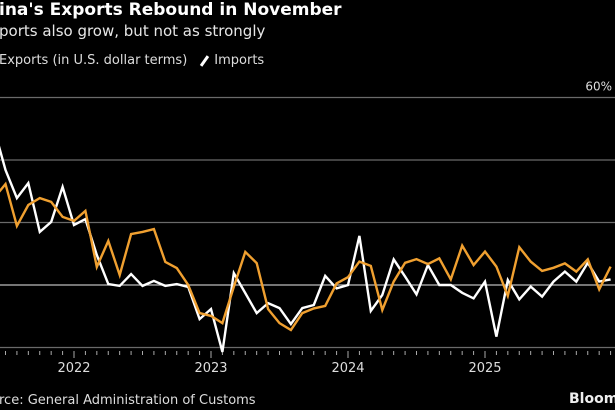  Describe the element at coordinates (598, 87) in the screenshot. I see `y-tick-label: 60%` at that location.